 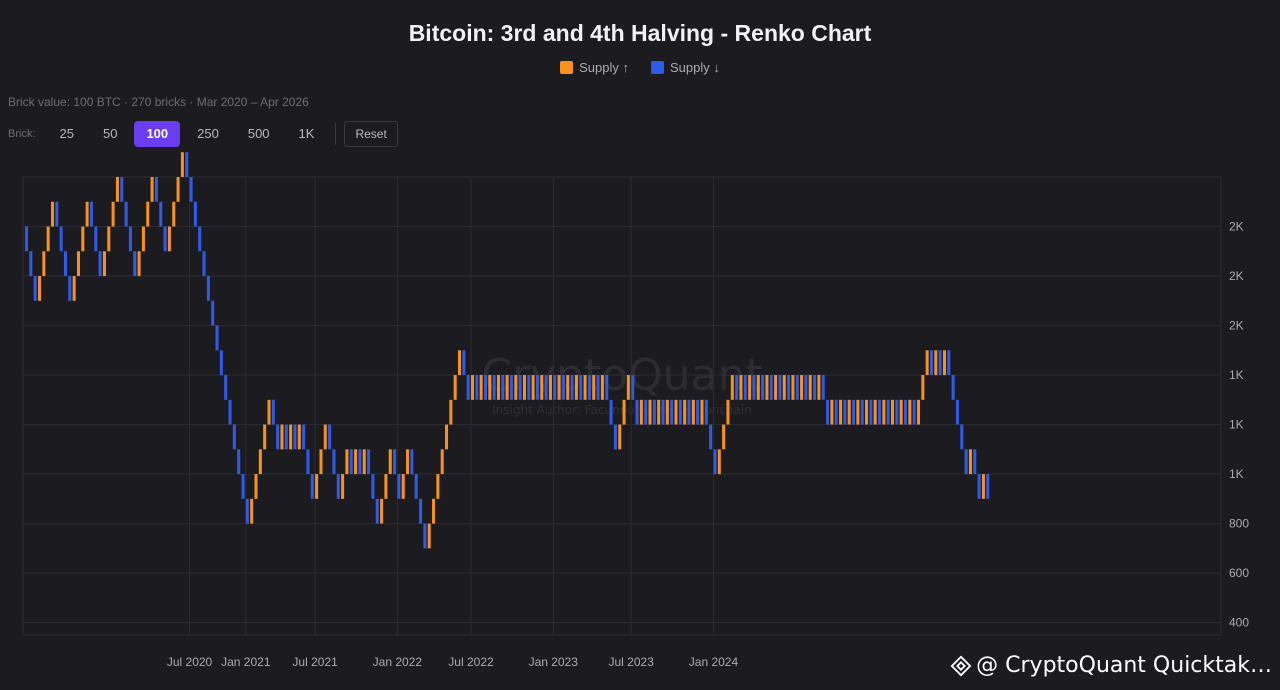 I want to click on brick-option-250: 250, so click(x=208, y=133).